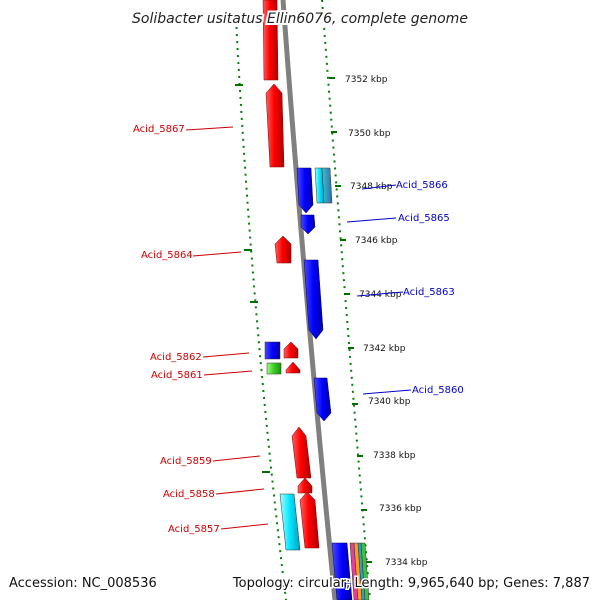  What do you see at coordinates (371, 187) in the screenshot?
I see `kbp-label-7348: 7348 kbp` at bounding box center [371, 187].